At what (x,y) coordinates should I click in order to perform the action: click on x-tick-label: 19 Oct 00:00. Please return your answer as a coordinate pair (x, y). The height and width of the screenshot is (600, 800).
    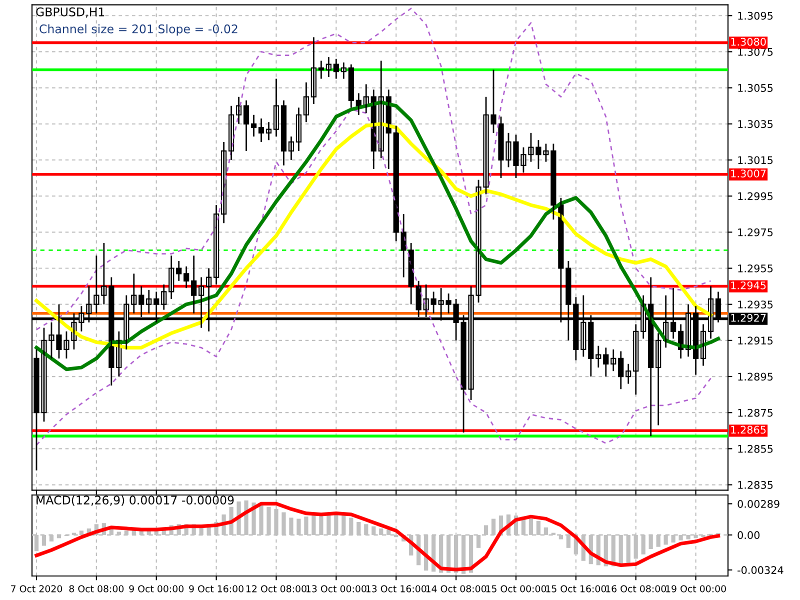
    Looking at the image, I should click on (696, 588).